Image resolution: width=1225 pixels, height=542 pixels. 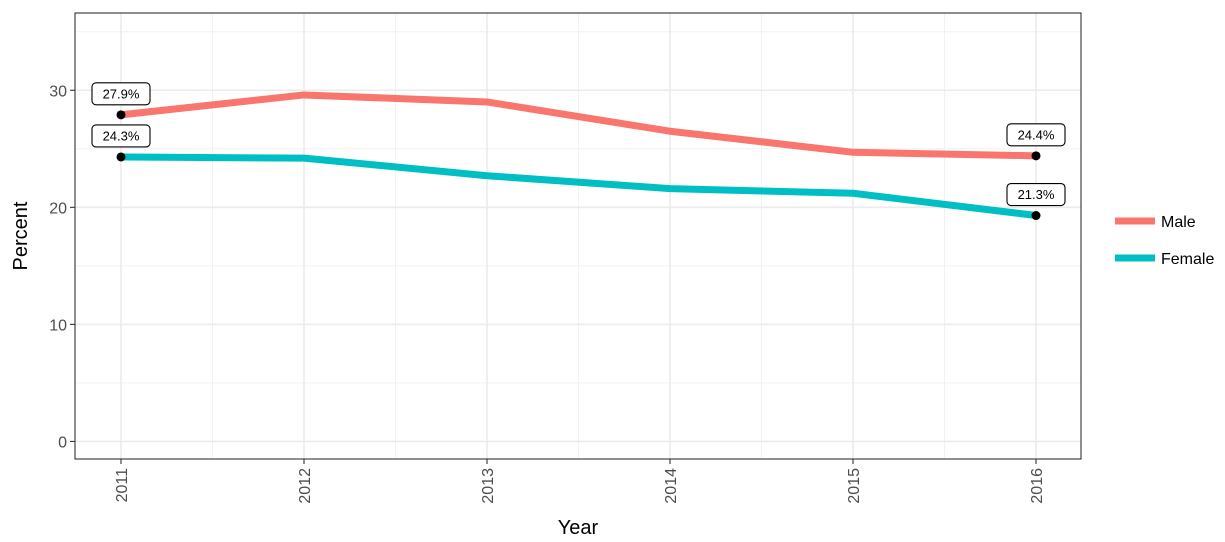 I want to click on data-label: 27.9%, so click(x=121, y=94).